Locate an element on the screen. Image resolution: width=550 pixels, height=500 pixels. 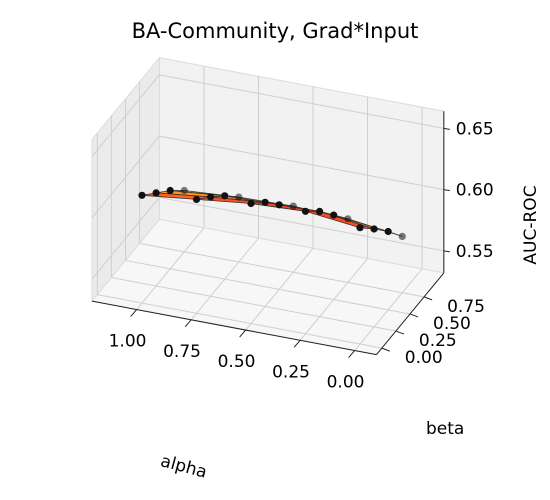
y-tick-label: 0.50 is located at coordinates (452, 324).